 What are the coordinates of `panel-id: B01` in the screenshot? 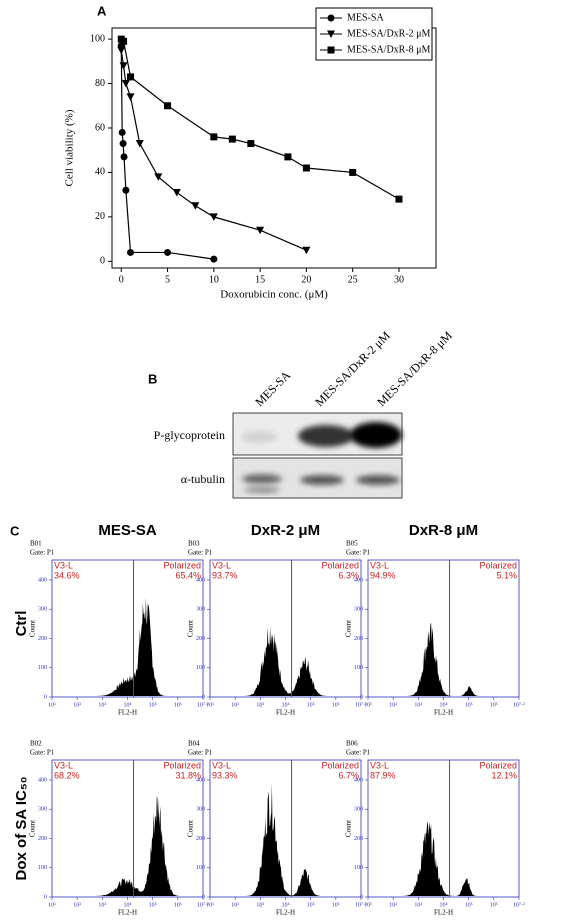 It's located at (36, 544).